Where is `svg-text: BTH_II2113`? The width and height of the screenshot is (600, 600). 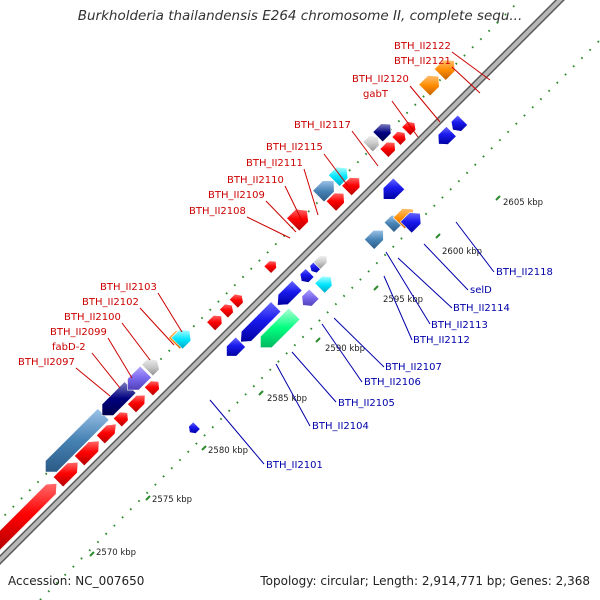 svg-text: BTH_II2113 is located at coordinates (459, 325).